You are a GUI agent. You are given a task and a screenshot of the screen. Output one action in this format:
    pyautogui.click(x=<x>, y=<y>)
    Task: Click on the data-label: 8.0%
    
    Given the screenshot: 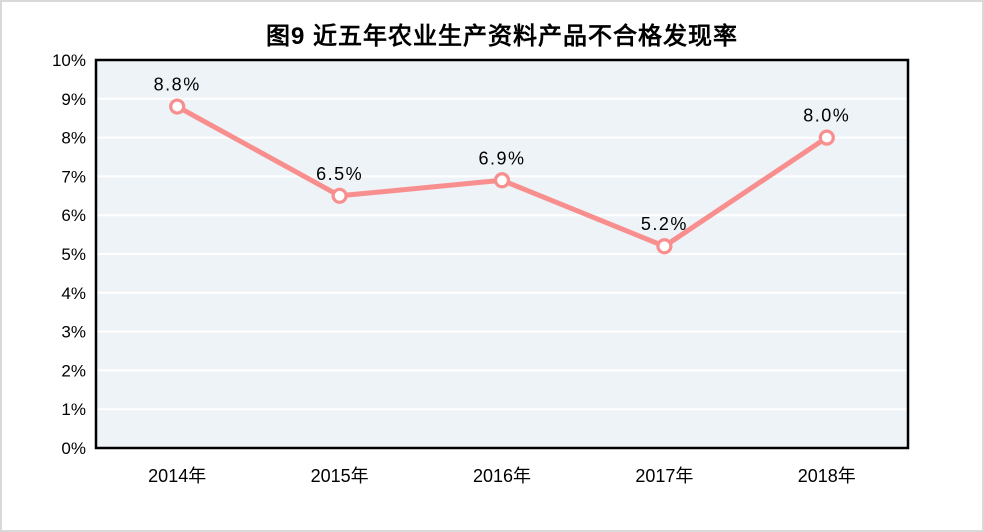 What is the action you would take?
    pyautogui.click(x=826, y=116)
    